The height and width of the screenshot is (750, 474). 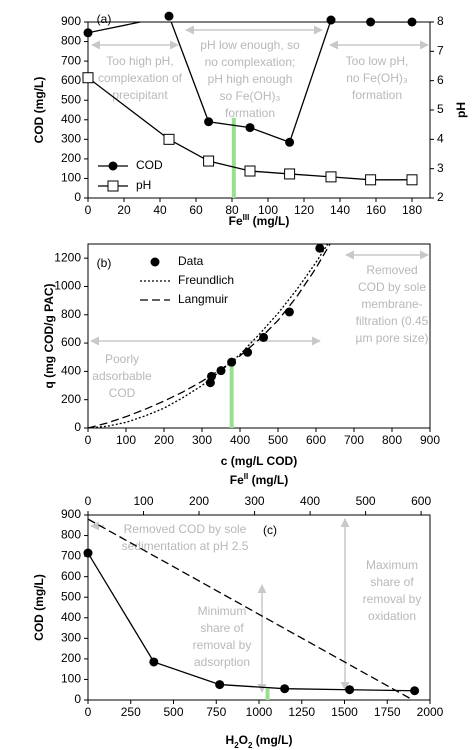 What do you see at coordinates (376, 210) in the screenshot?
I see `x-tick-label: 160` at bounding box center [376, 210].